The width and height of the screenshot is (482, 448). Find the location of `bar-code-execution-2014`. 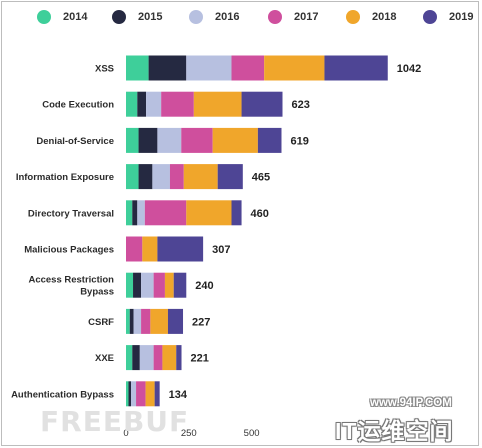

bar-code-execution-2014 is located at coordinates (132, 104).